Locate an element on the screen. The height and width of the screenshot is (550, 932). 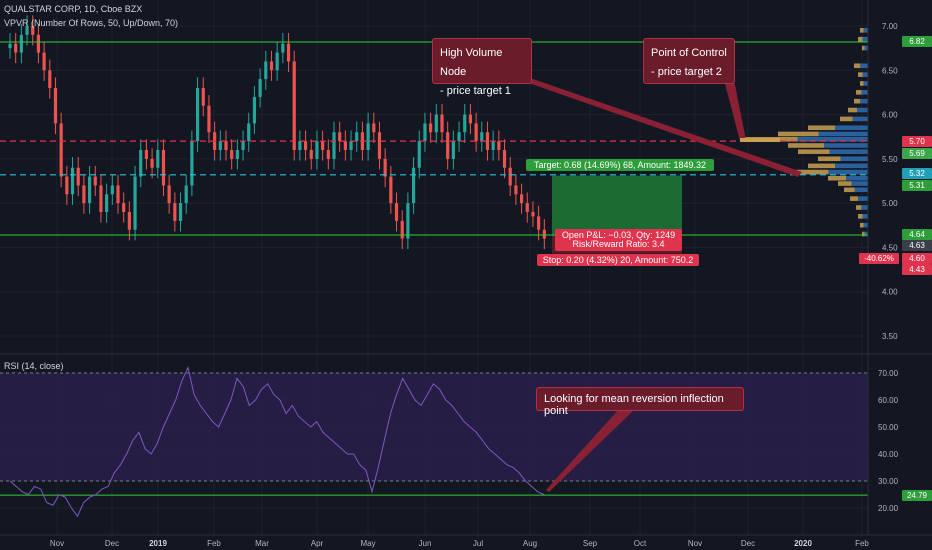
rsi-indicator-label: RSI (14, close) is located at coordinates (34, 366).